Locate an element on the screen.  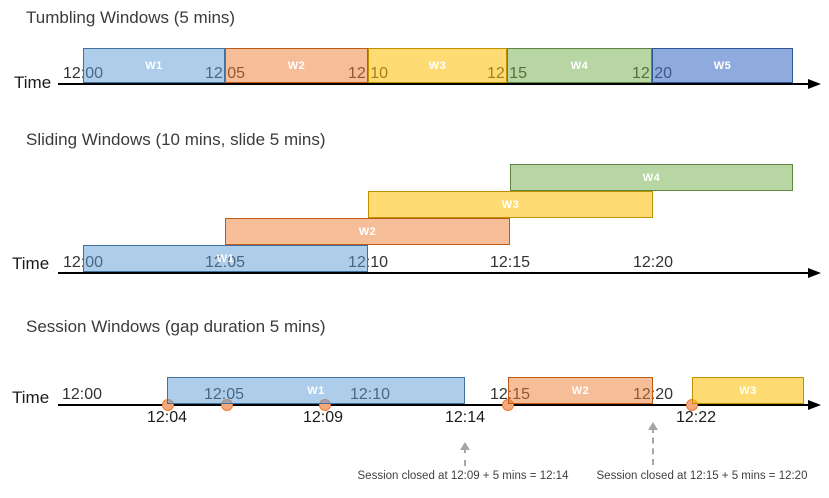
event-label-1214: 12:14 is located at coordinates (465, 417).